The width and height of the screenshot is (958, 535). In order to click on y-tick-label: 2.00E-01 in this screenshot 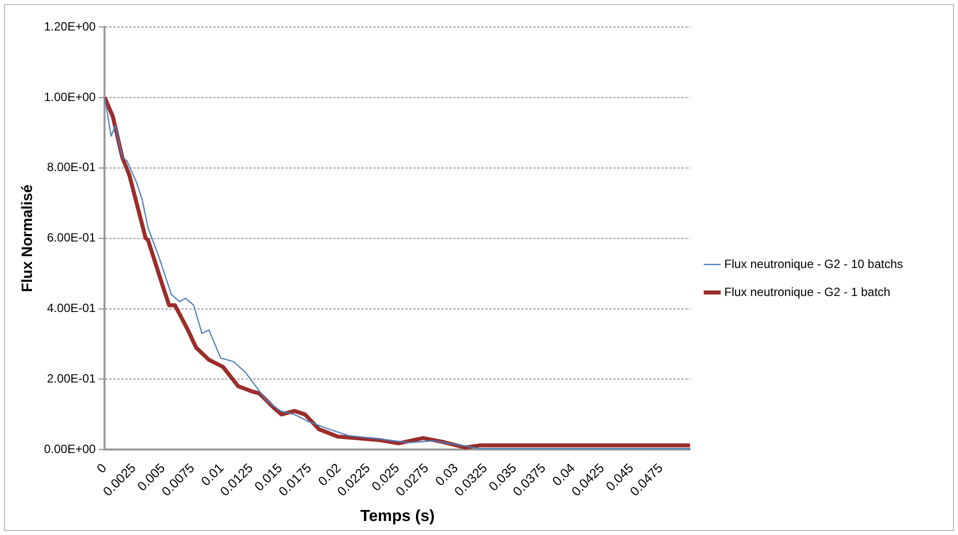, I will do `click(71, 379)`.